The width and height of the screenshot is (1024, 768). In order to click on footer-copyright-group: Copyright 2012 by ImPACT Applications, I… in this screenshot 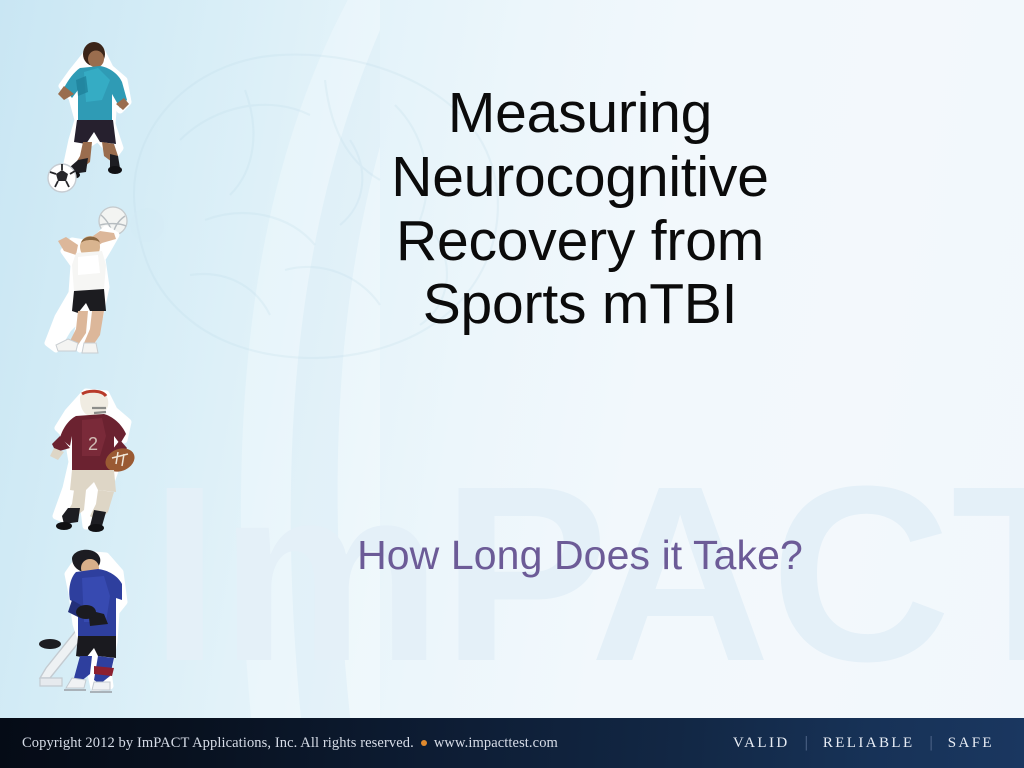, I will do `click(290, 743)`.